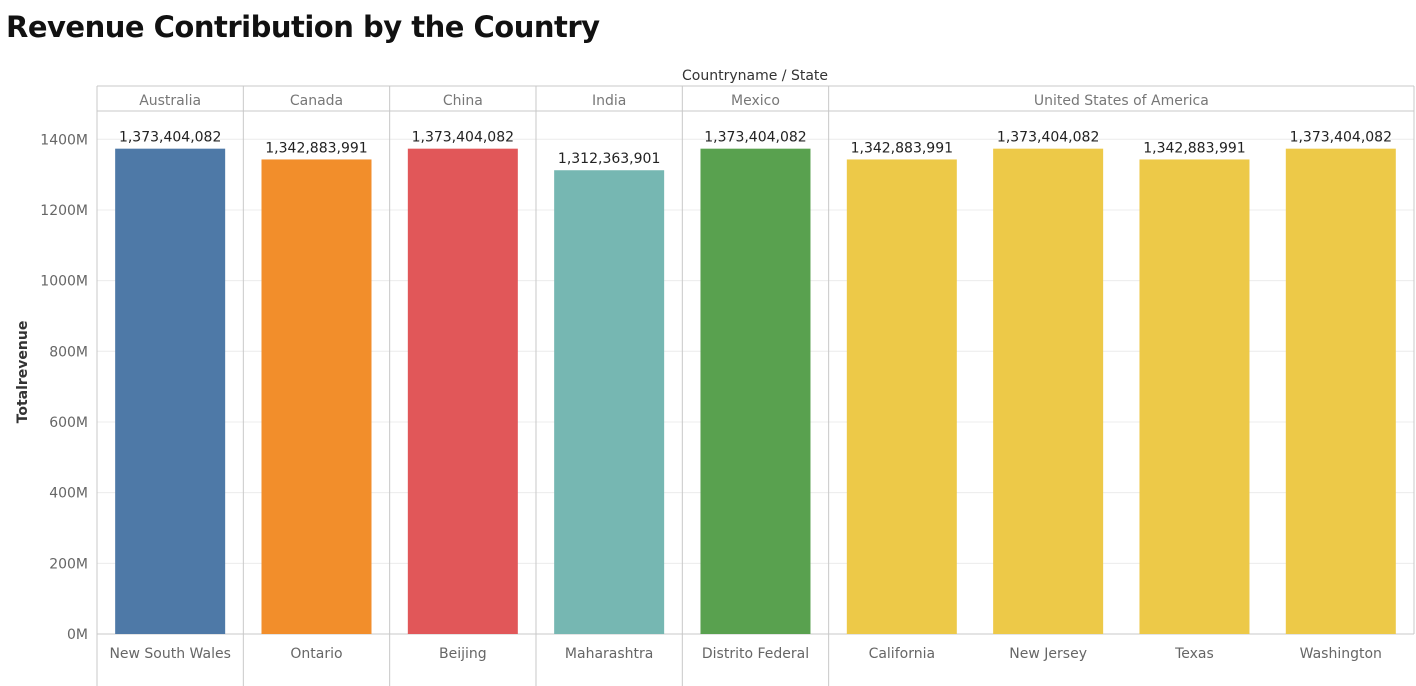 This screenshot has width=1416, height=686. What do you see at coordinates (64, 211) in the screenshot?
I see `y-tick-label: 1200M` at bounding box center [64, 211].